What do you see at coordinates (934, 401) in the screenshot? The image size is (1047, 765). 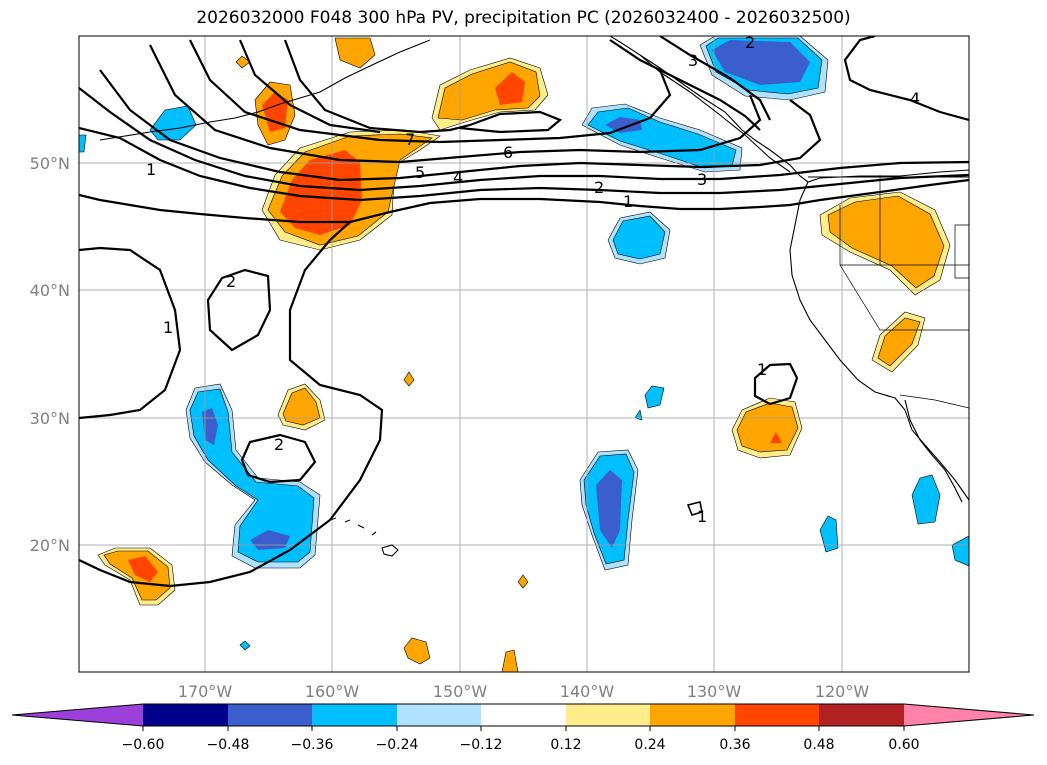 I see `mexico-border` at bounding box center [934, 401].